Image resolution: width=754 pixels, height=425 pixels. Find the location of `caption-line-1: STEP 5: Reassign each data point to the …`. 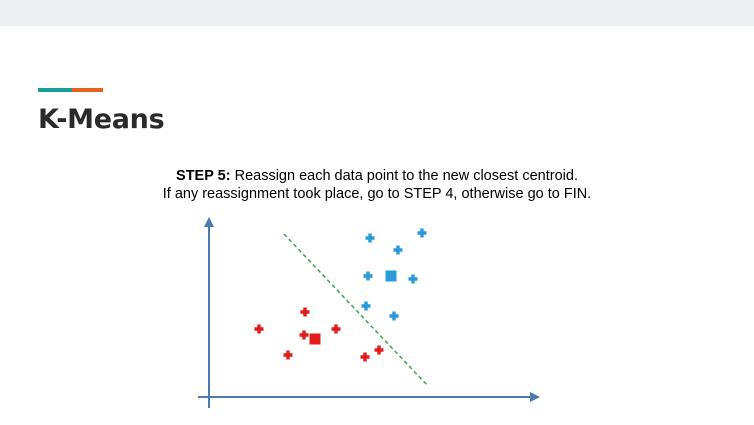

caption-line-1: STEP 5: Reassign each data point to the … is located at coordinates (377, 176).